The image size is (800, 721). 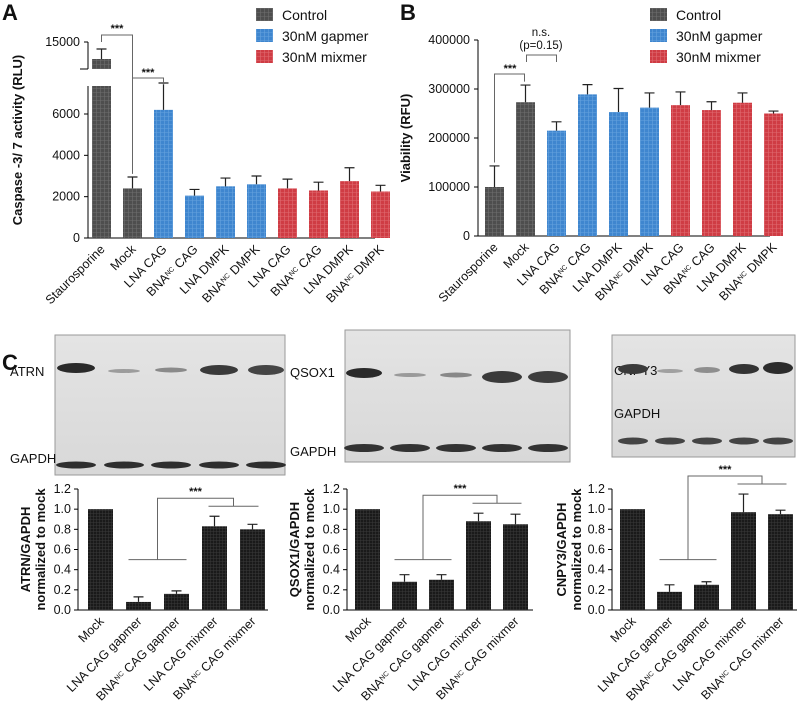 What do you see at coordinates (449, 187) in the screenshot?
I see `chart-b-ytick-label: 100000` at bounding box center [449, 187].